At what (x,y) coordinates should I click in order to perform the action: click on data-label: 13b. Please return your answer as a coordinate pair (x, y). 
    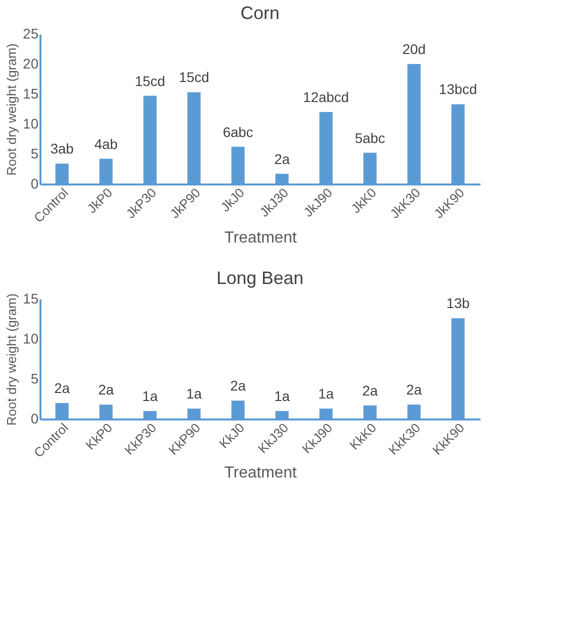
    Looking at the image, I should click on (458, 303).